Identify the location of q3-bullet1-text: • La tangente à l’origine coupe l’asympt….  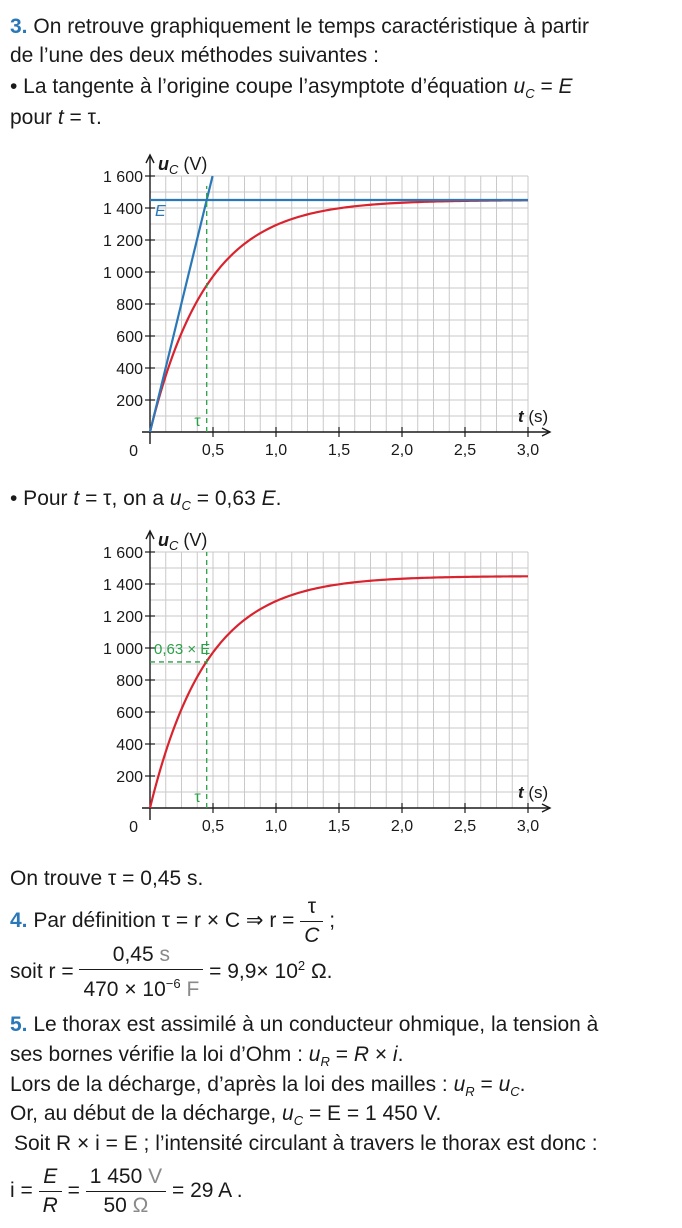
(262, 86).